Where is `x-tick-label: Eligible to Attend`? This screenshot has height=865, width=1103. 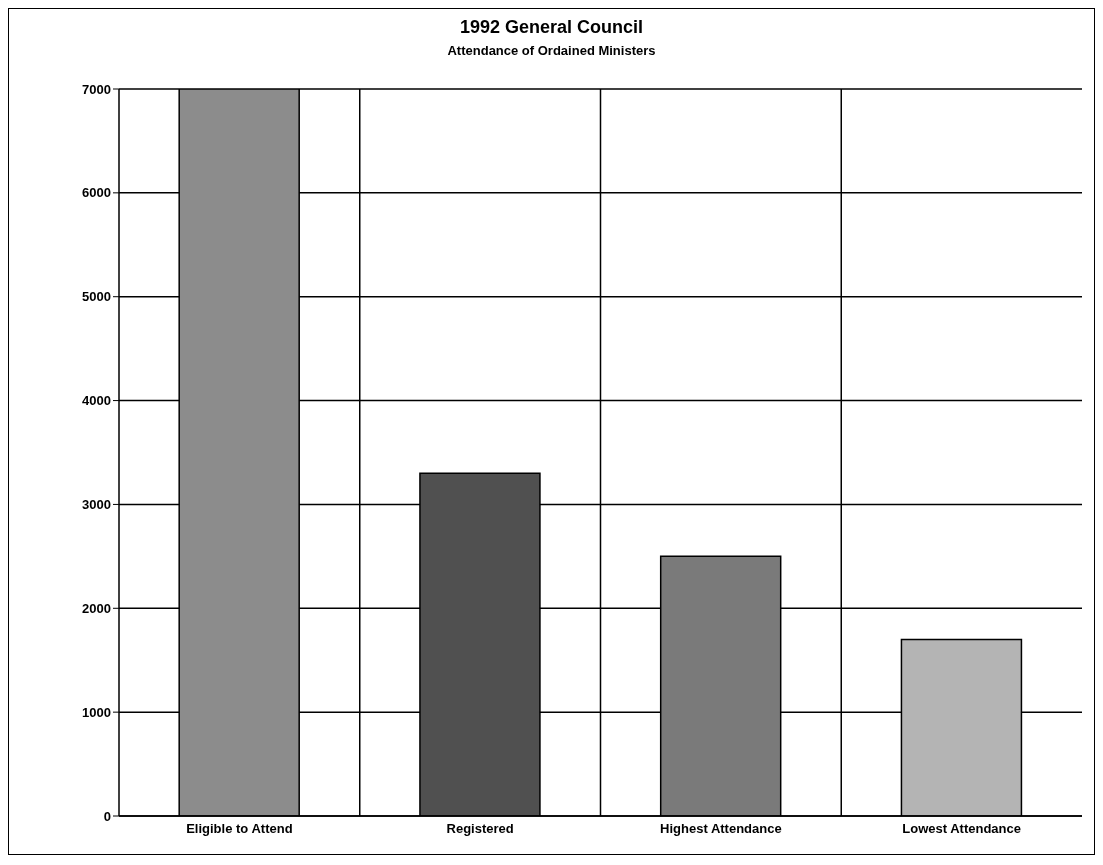
x-tick-label: Eligible to Attend is located at coordinates (239, 829).